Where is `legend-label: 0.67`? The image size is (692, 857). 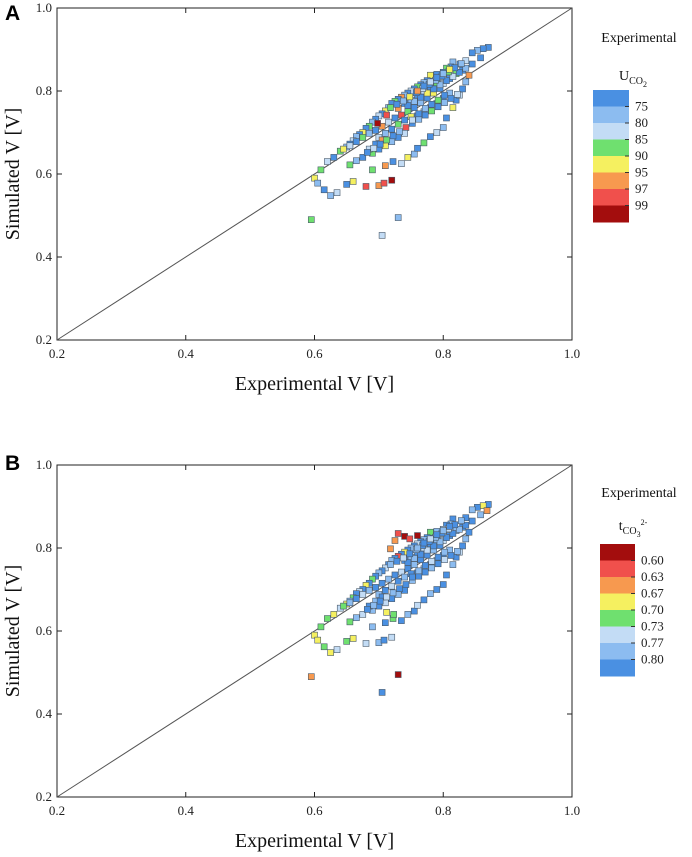 legend-label: 0.67 is located at coordinates (652, 593).